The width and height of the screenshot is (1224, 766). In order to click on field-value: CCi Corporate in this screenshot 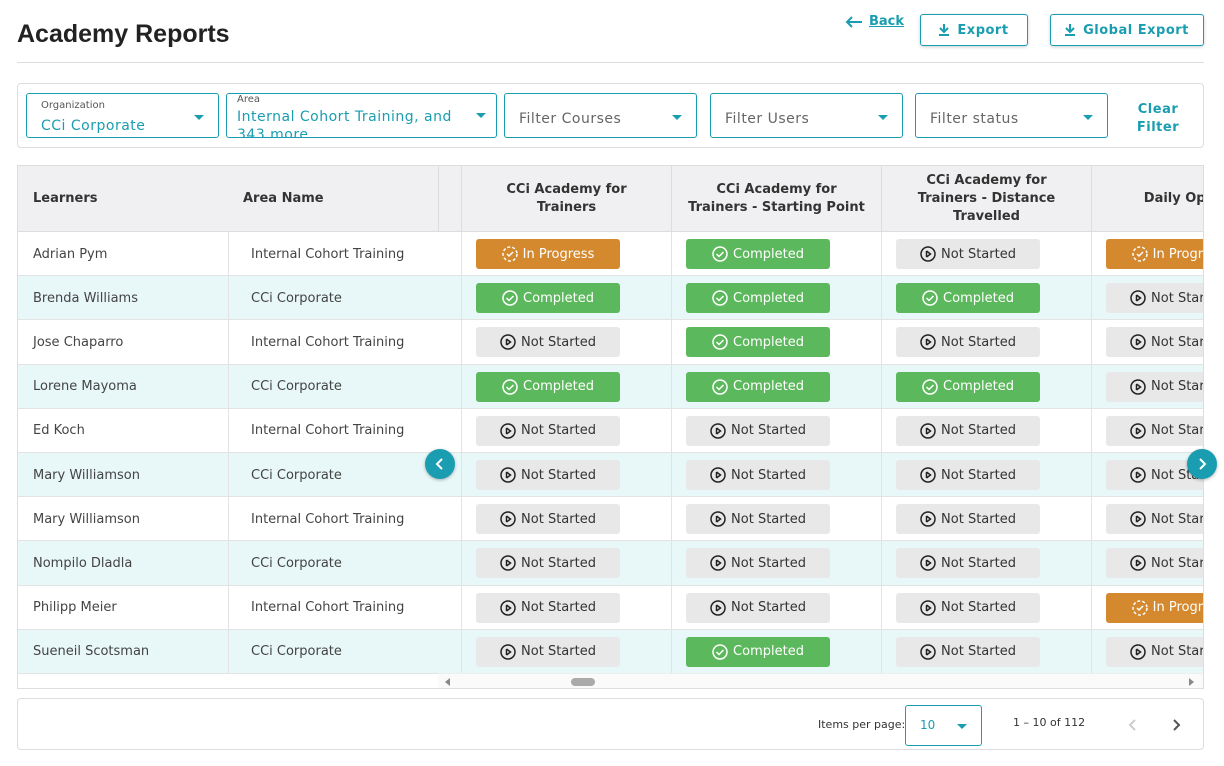, I will do `click(93, 126)`.